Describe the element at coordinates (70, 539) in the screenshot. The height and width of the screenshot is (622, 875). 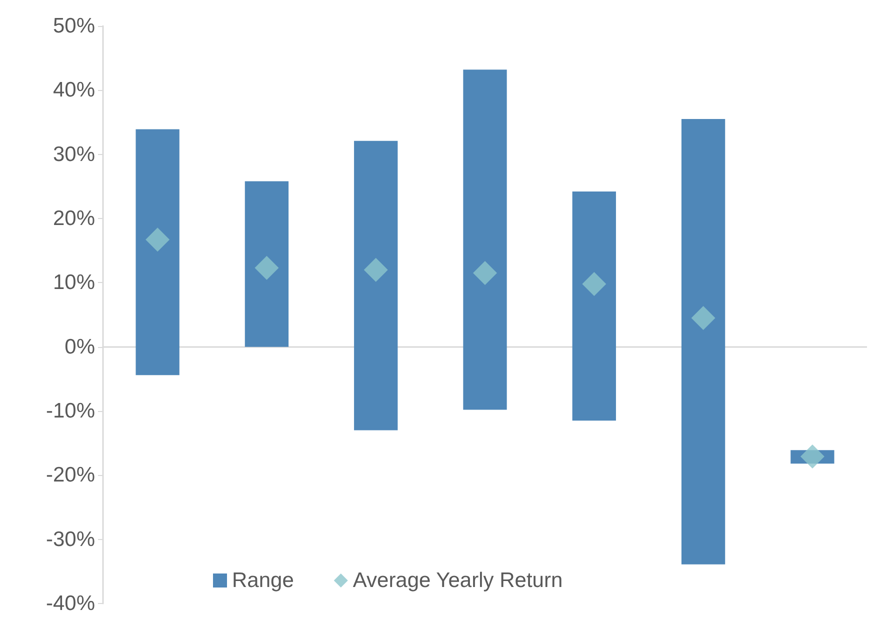
I see `y-tick-label: -30%` at that location.